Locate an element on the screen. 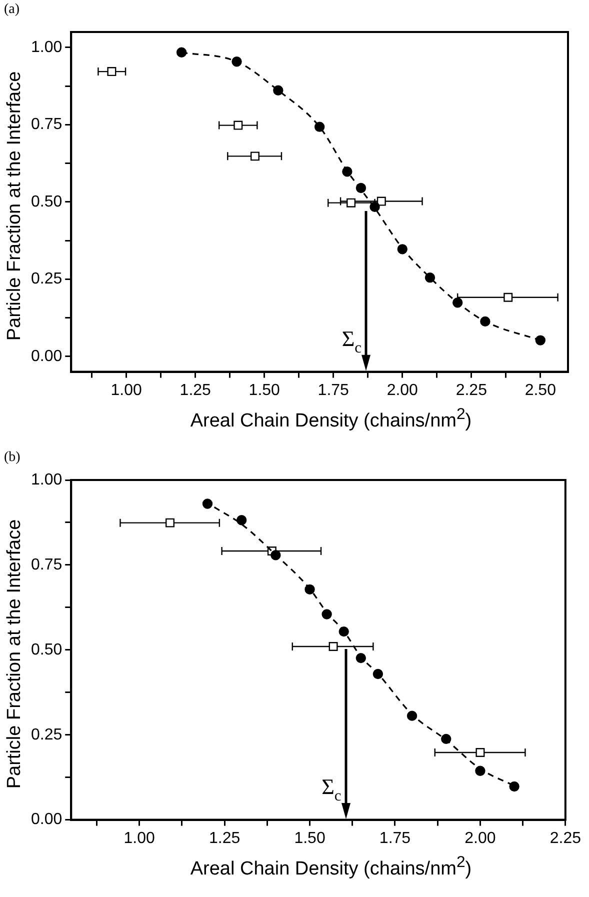 This screenshot has width=589, height=897. chart-title: (b) is located at coordinates (12, 458).